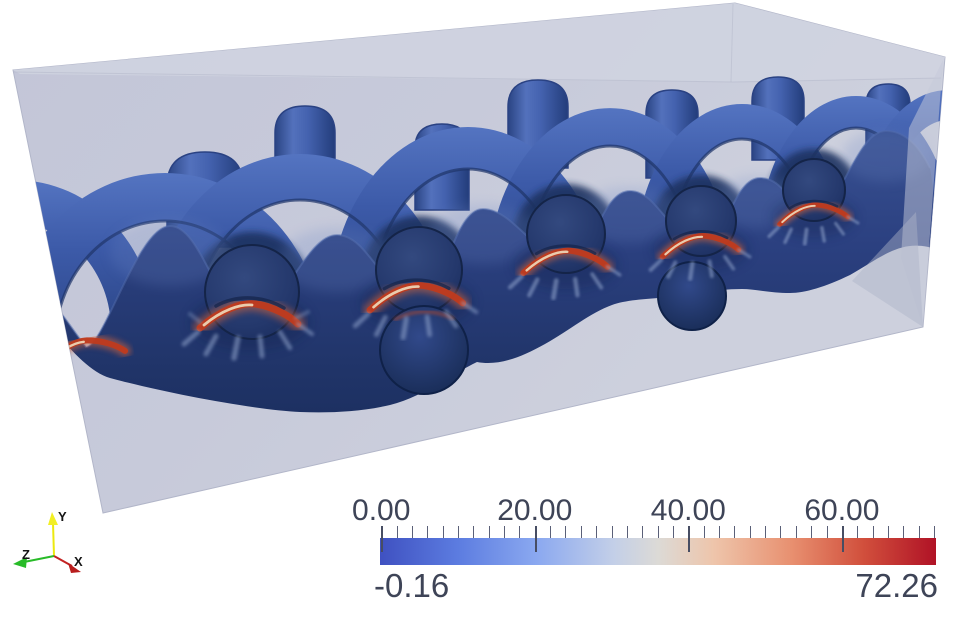  Describe the element at coordinates (26, 554) in the screenshot. I see `axis-z-label: Z` at that location.